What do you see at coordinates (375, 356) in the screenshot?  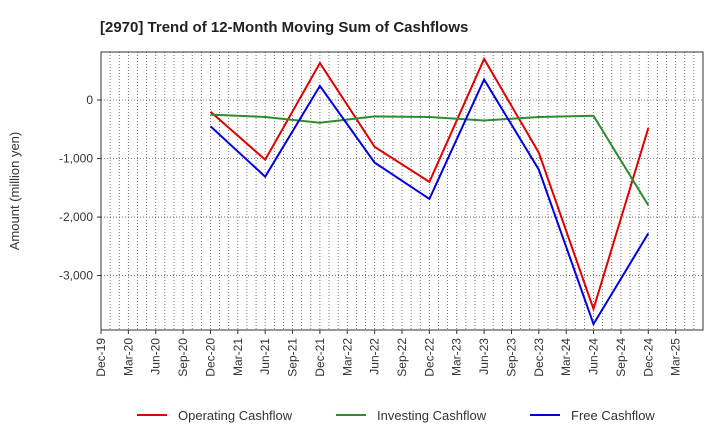 I see `x-tick-label: Jun-22` at bounding box center [375, 356].